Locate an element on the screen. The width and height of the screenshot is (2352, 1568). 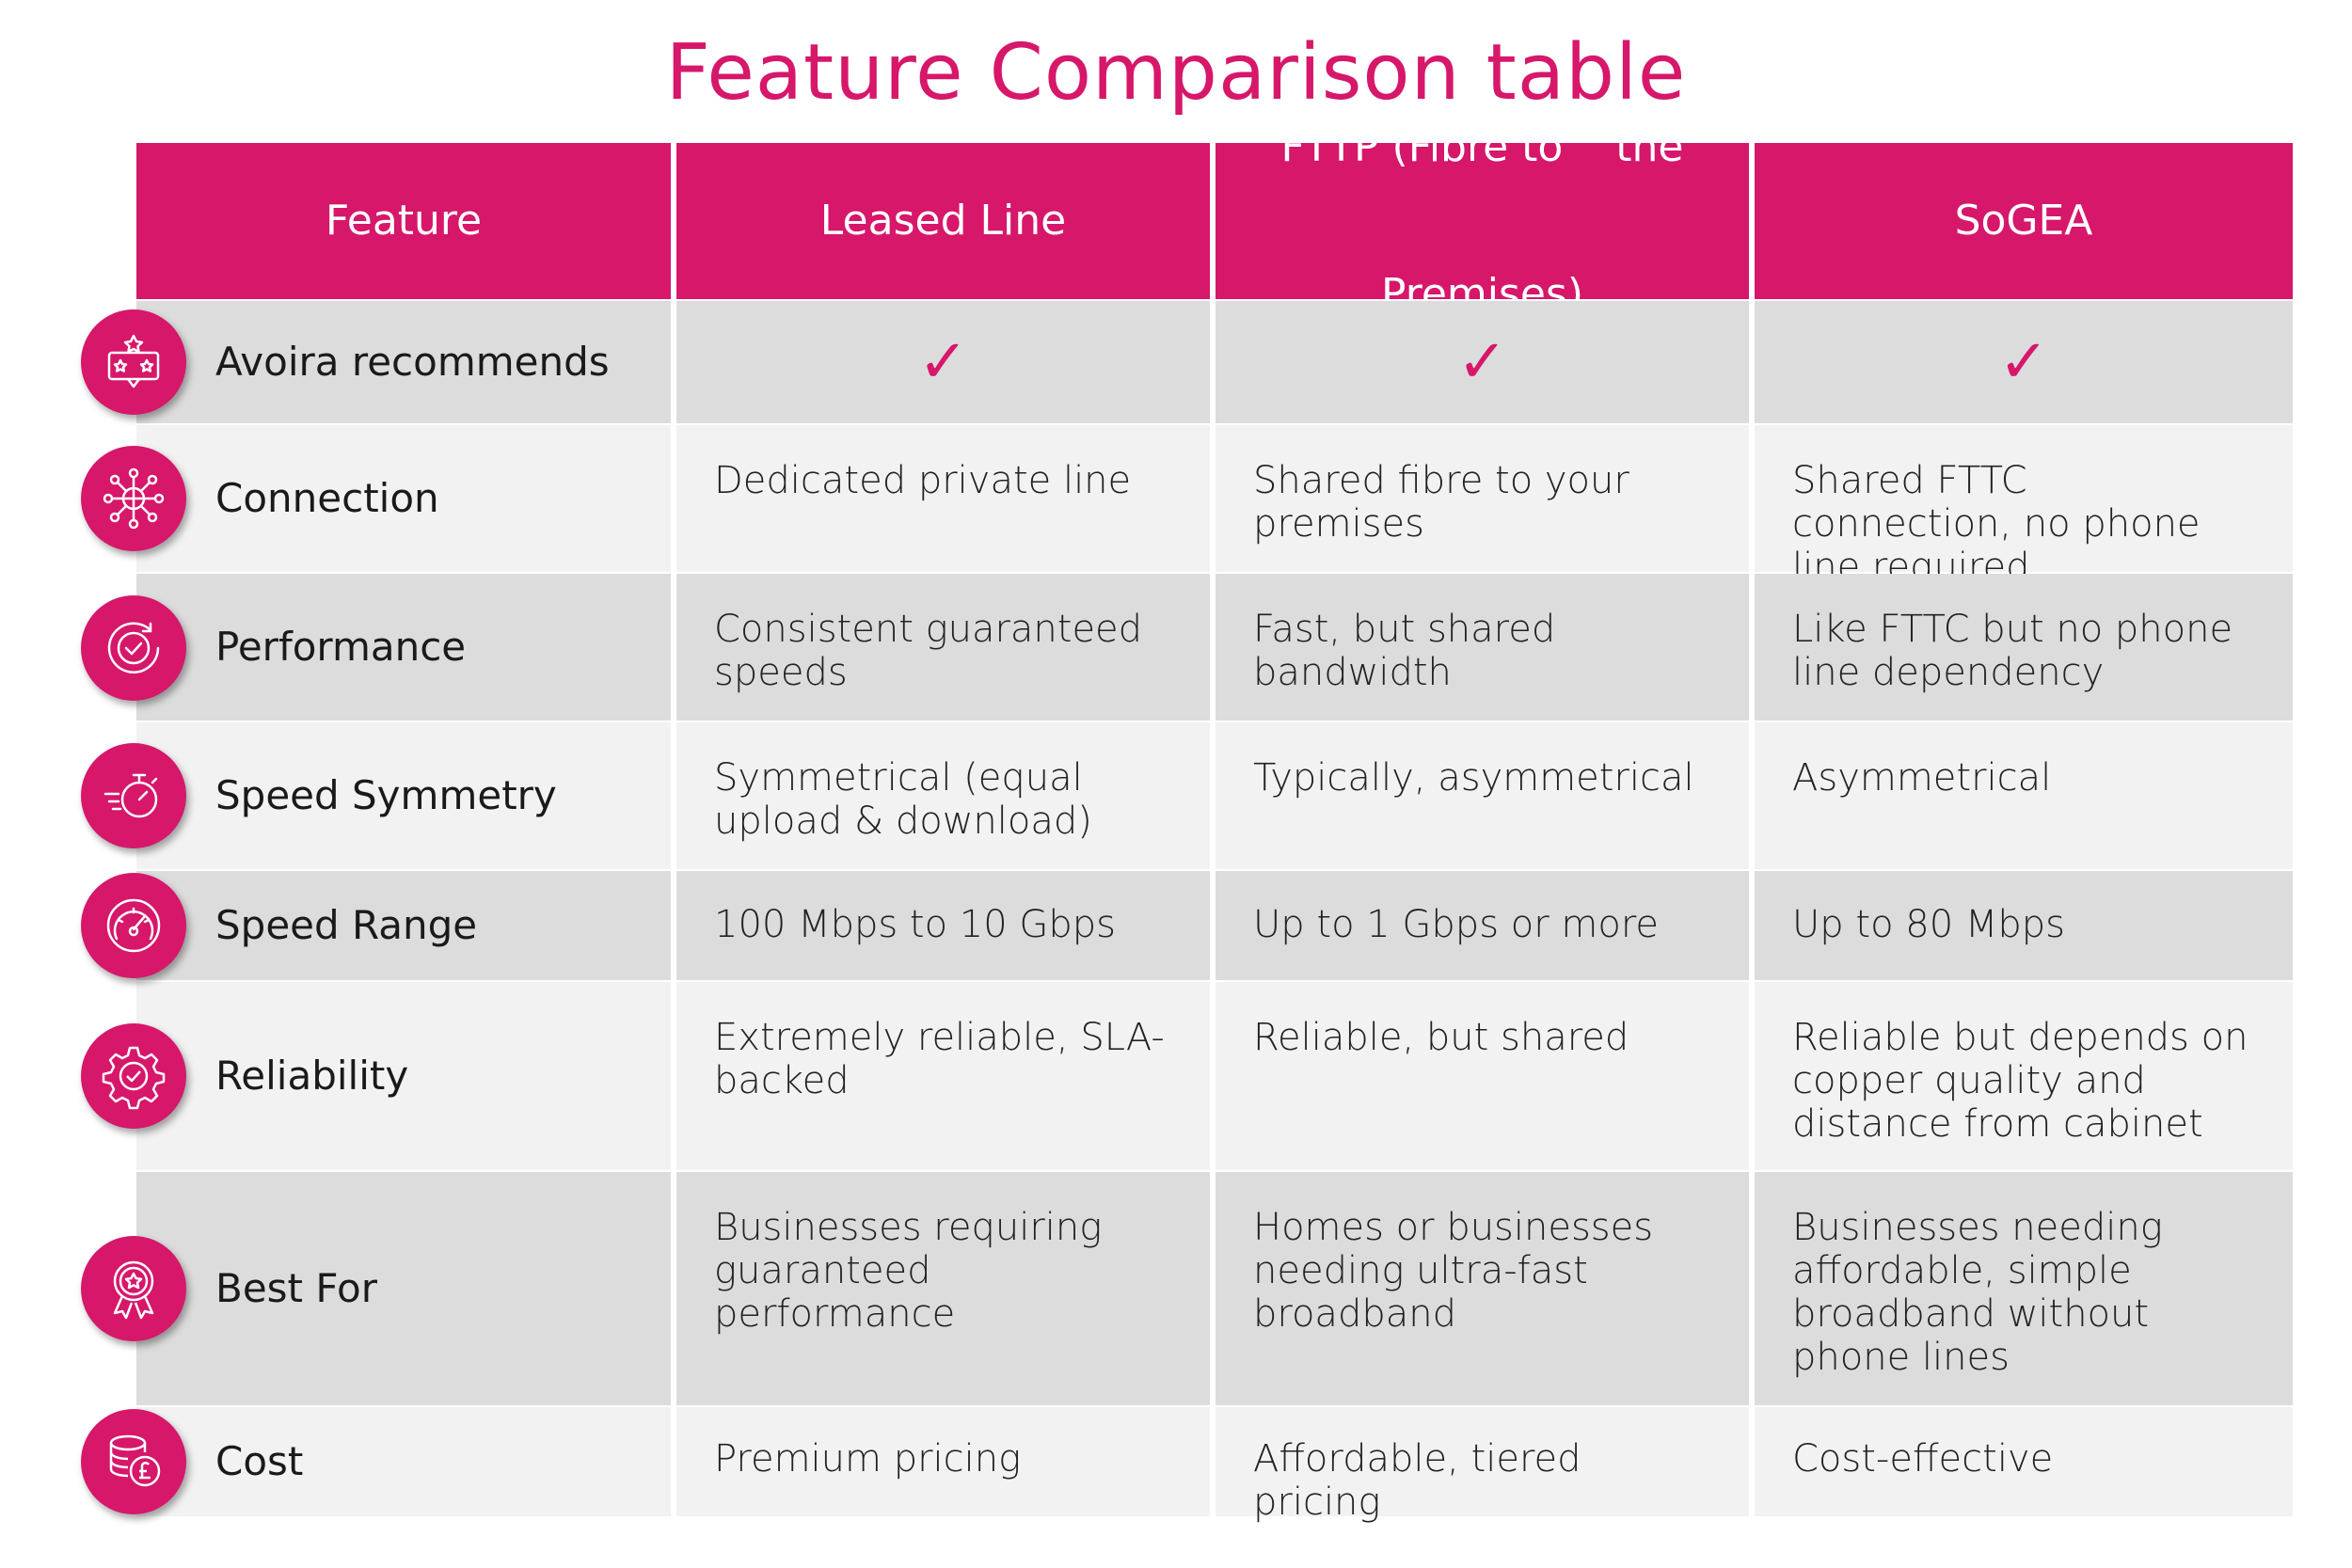
speedometer-icon is located at coordinates (133, 925).